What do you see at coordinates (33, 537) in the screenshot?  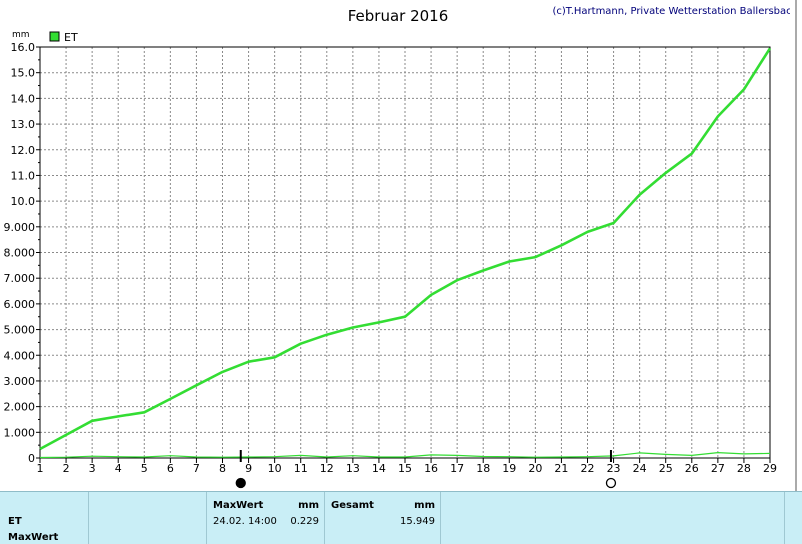 I see `row-label-maxwert: MaxWert` at bounding box center [33, 537].